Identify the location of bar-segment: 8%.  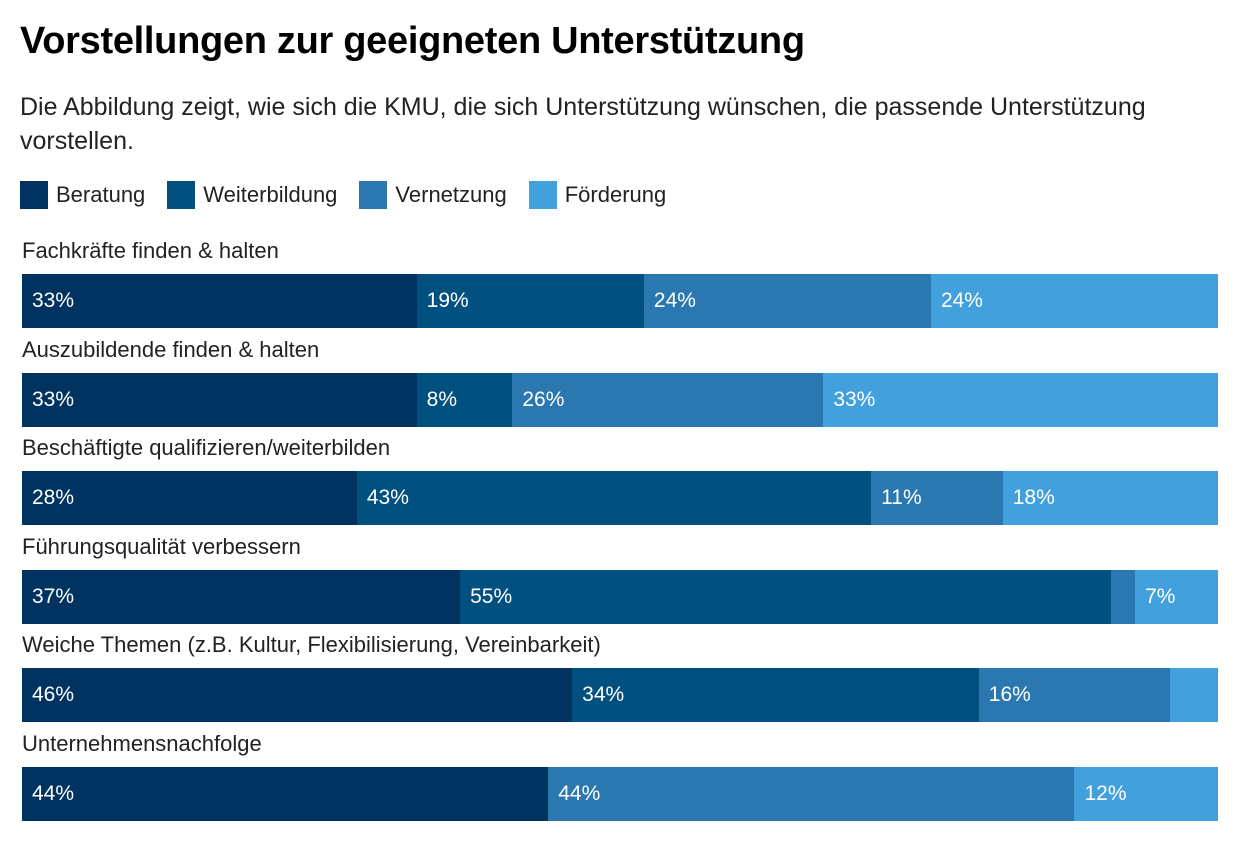
(464, 399).